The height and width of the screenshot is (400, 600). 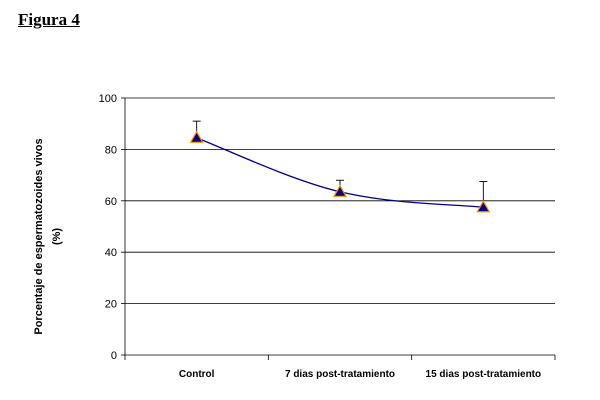 I want to click on y-tick-label: 60, so click(x=111, y=202).